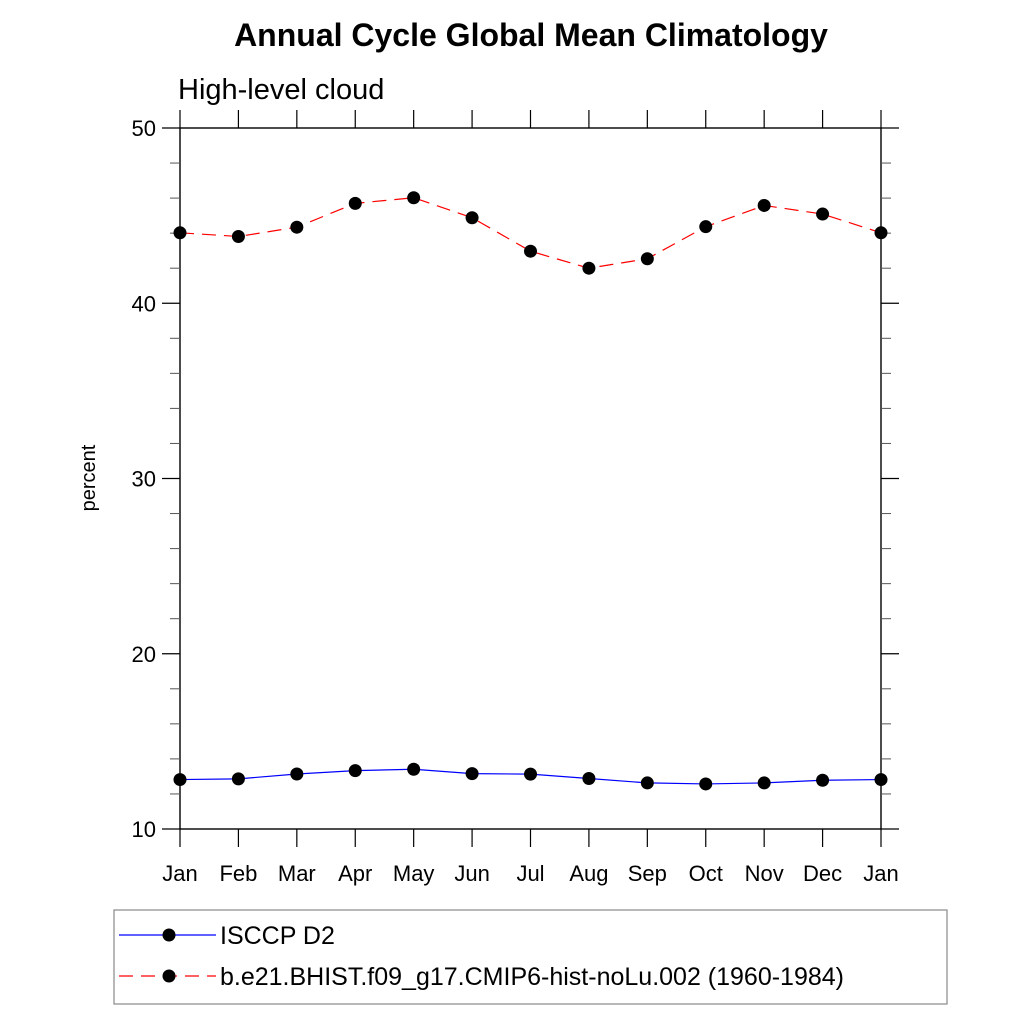 The width and height of the screenshot is (1024, 1024). Describe the element at coordinates (588, 873) in the screenshot. I see `x-tick-label: Aug` at that location.